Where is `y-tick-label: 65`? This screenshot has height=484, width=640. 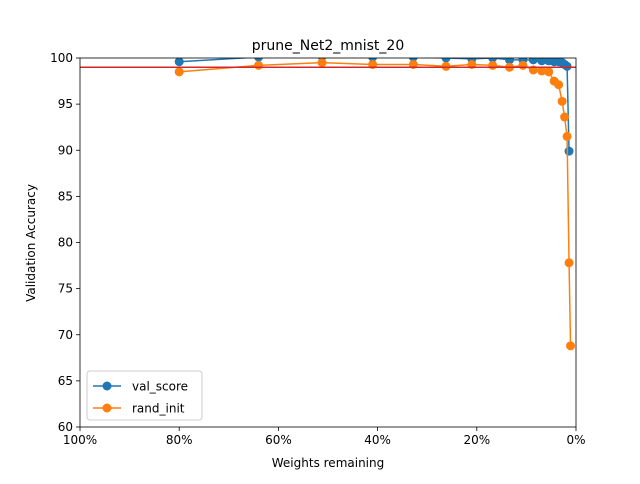 y-tick-label: 65 is located at coordinates (65, 381).